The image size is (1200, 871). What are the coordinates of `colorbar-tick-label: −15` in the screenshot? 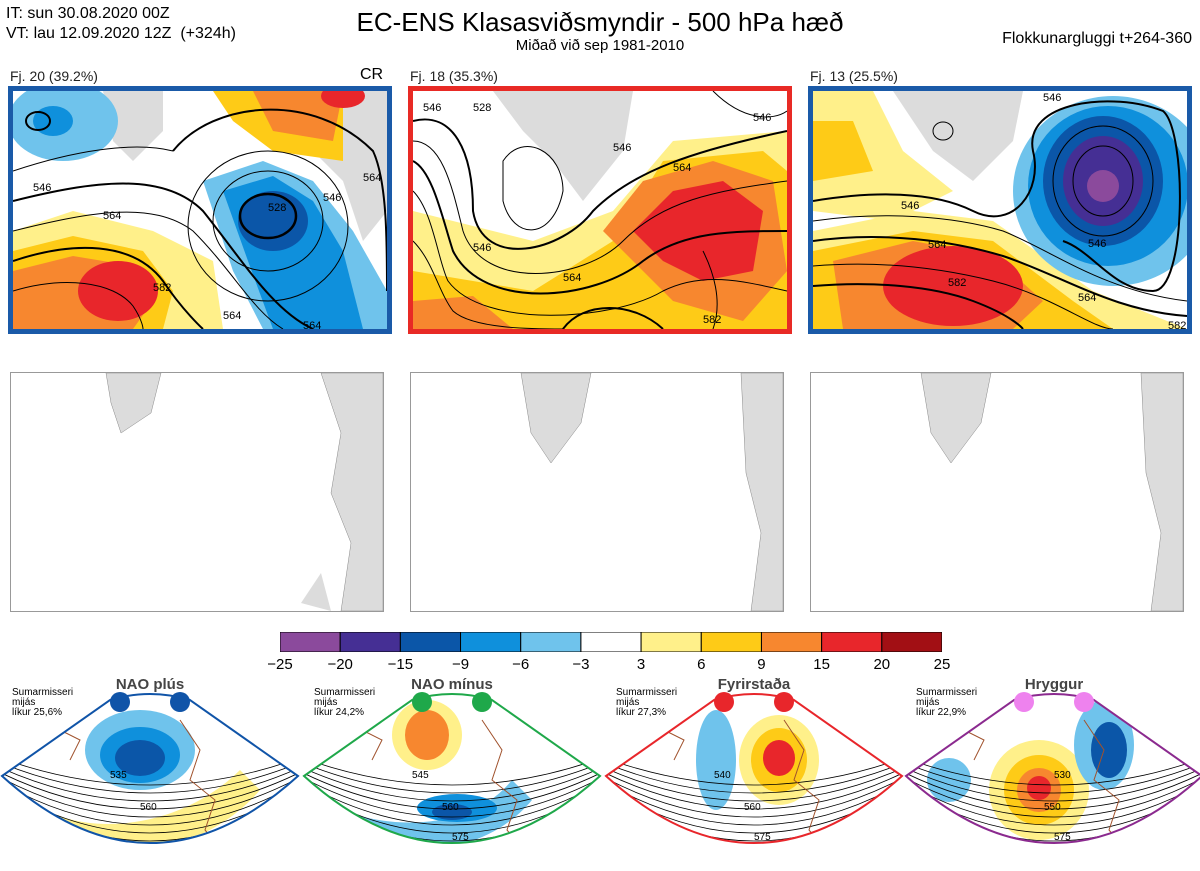 It's located at (400, 664).